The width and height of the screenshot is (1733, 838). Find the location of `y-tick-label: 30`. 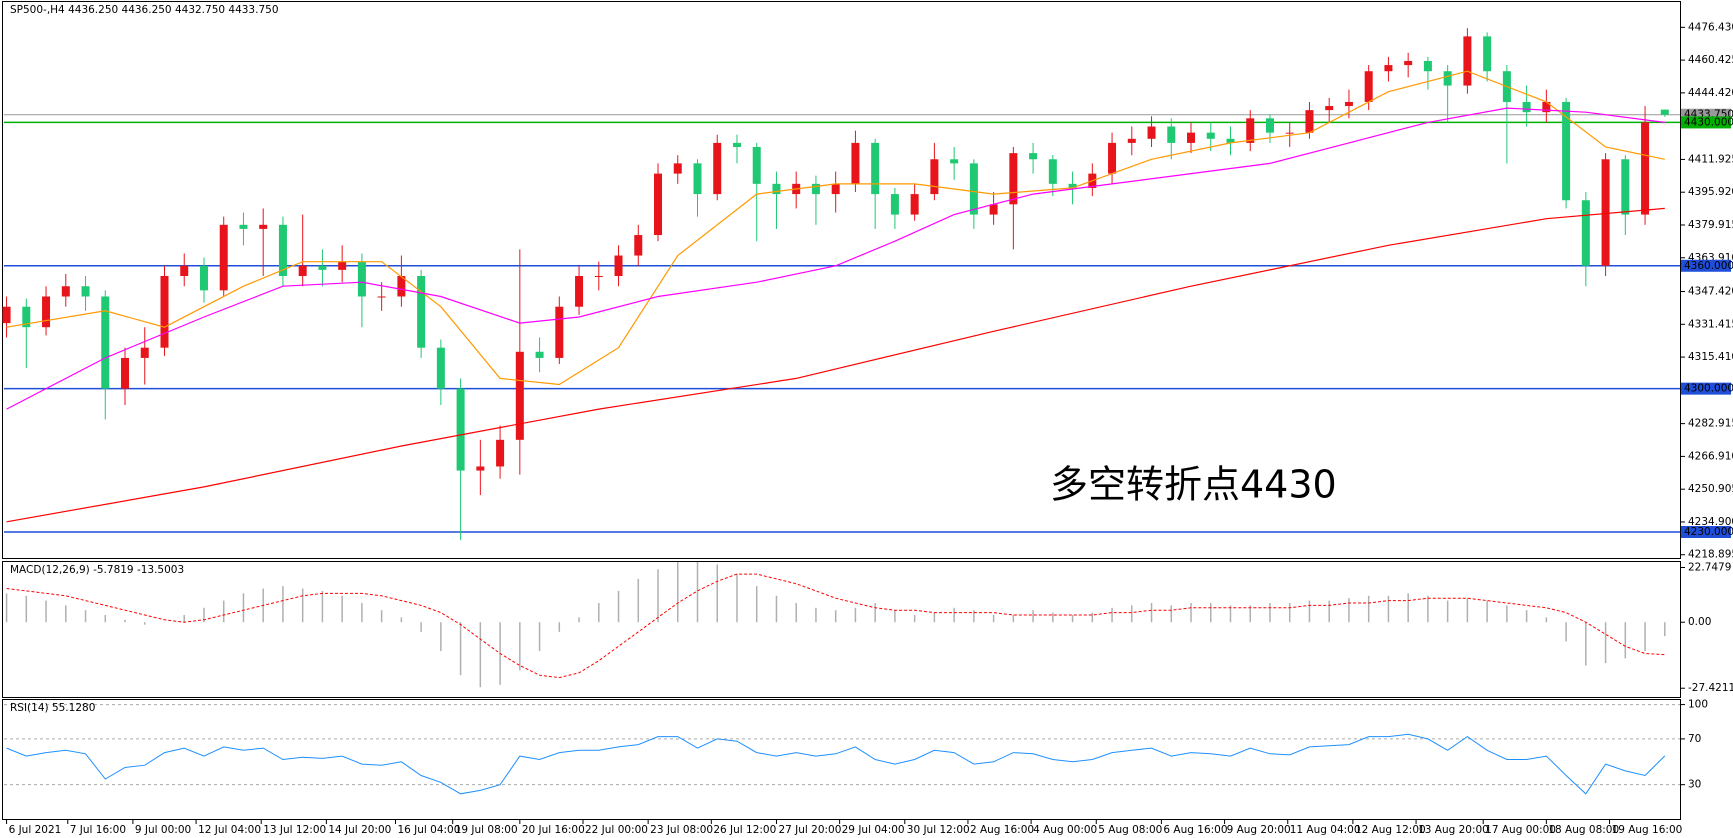

y-tick-label: 30 is located at coordinates (1694, 785).